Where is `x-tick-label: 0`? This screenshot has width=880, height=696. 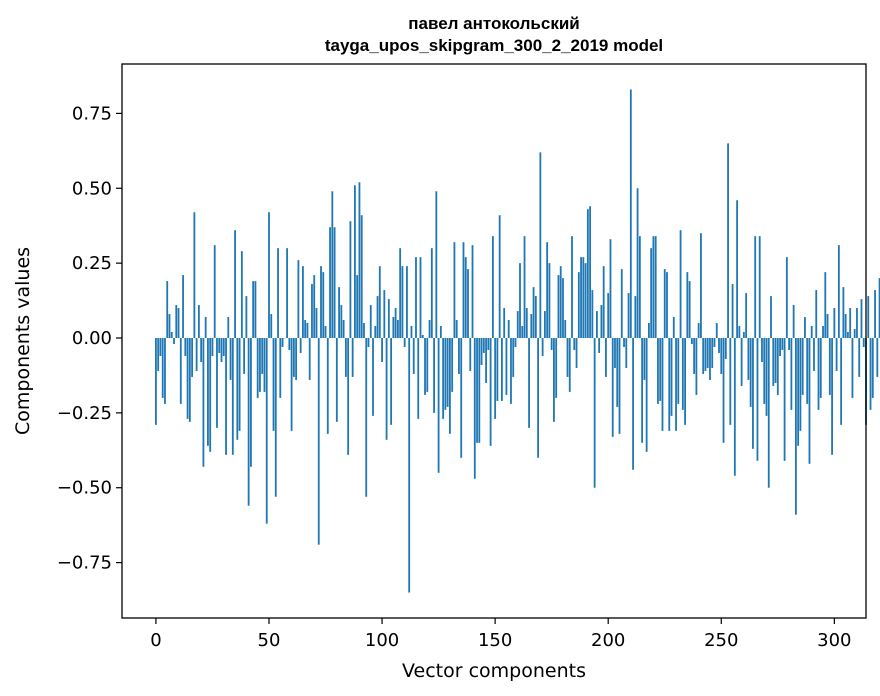 x-tick-label: 0 is located at coordinates (155, 640).